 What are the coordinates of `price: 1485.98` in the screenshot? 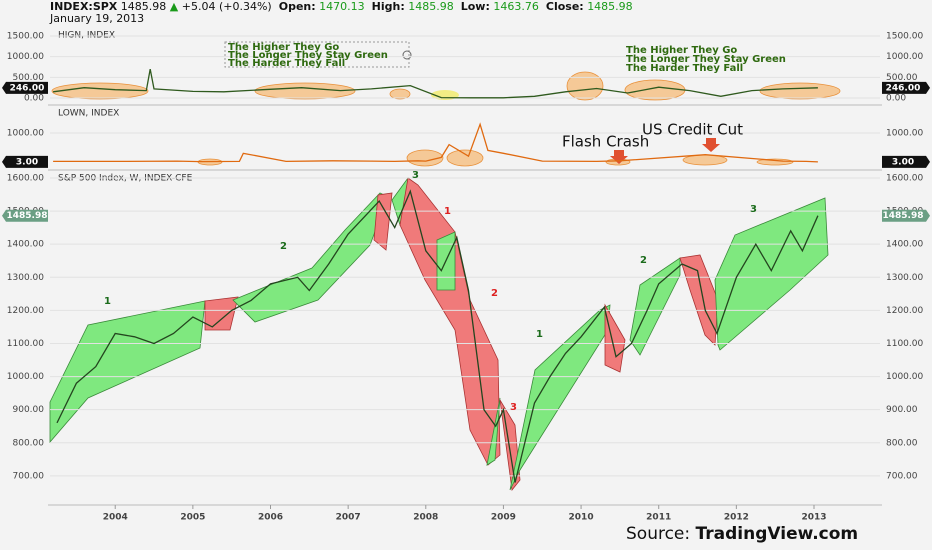 It's located at (143, 6).